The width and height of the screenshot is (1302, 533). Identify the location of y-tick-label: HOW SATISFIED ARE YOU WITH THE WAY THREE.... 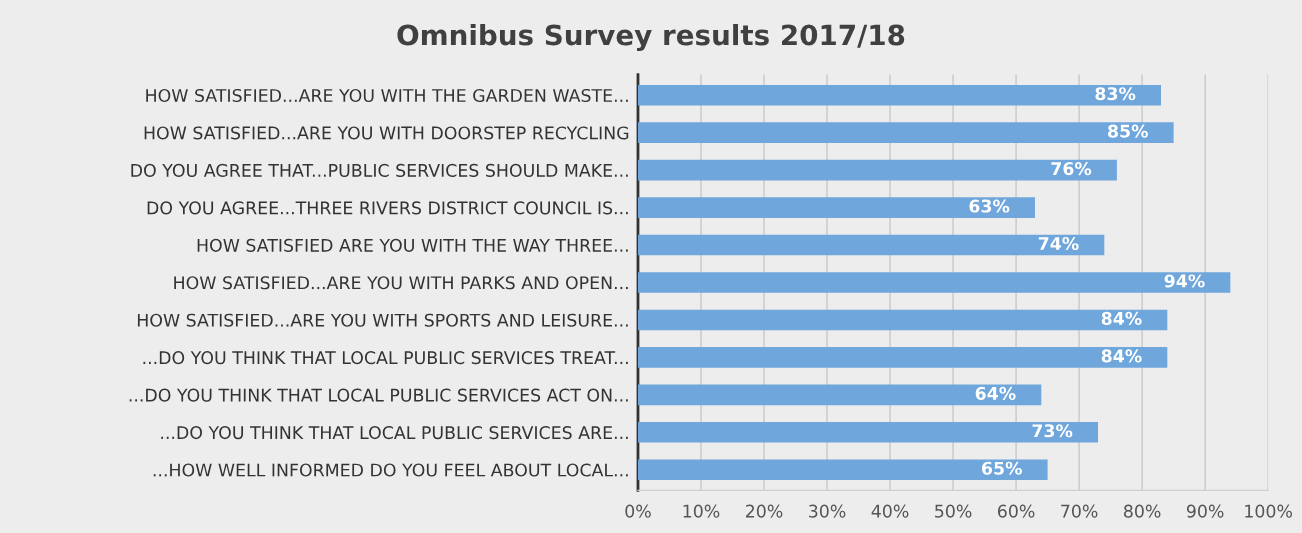
(412, 245).